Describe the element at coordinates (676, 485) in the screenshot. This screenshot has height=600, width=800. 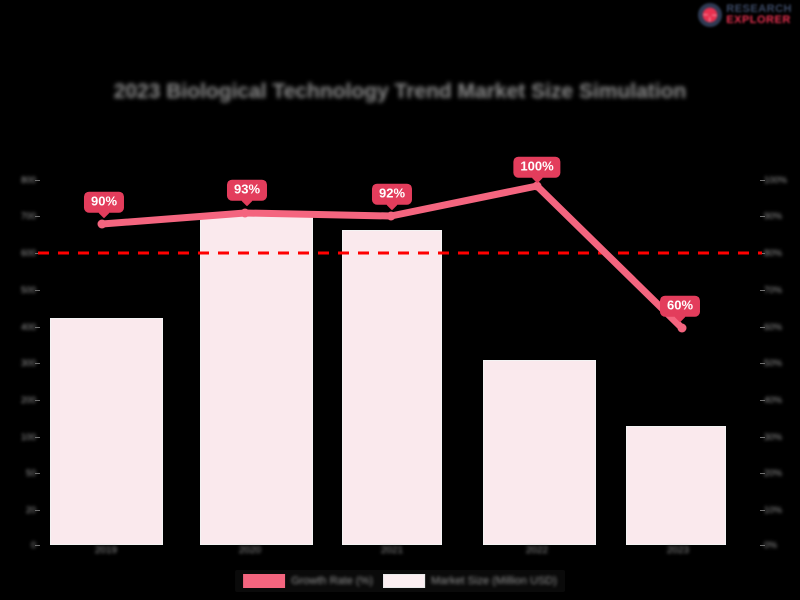
I see `bar-2023` at that location.